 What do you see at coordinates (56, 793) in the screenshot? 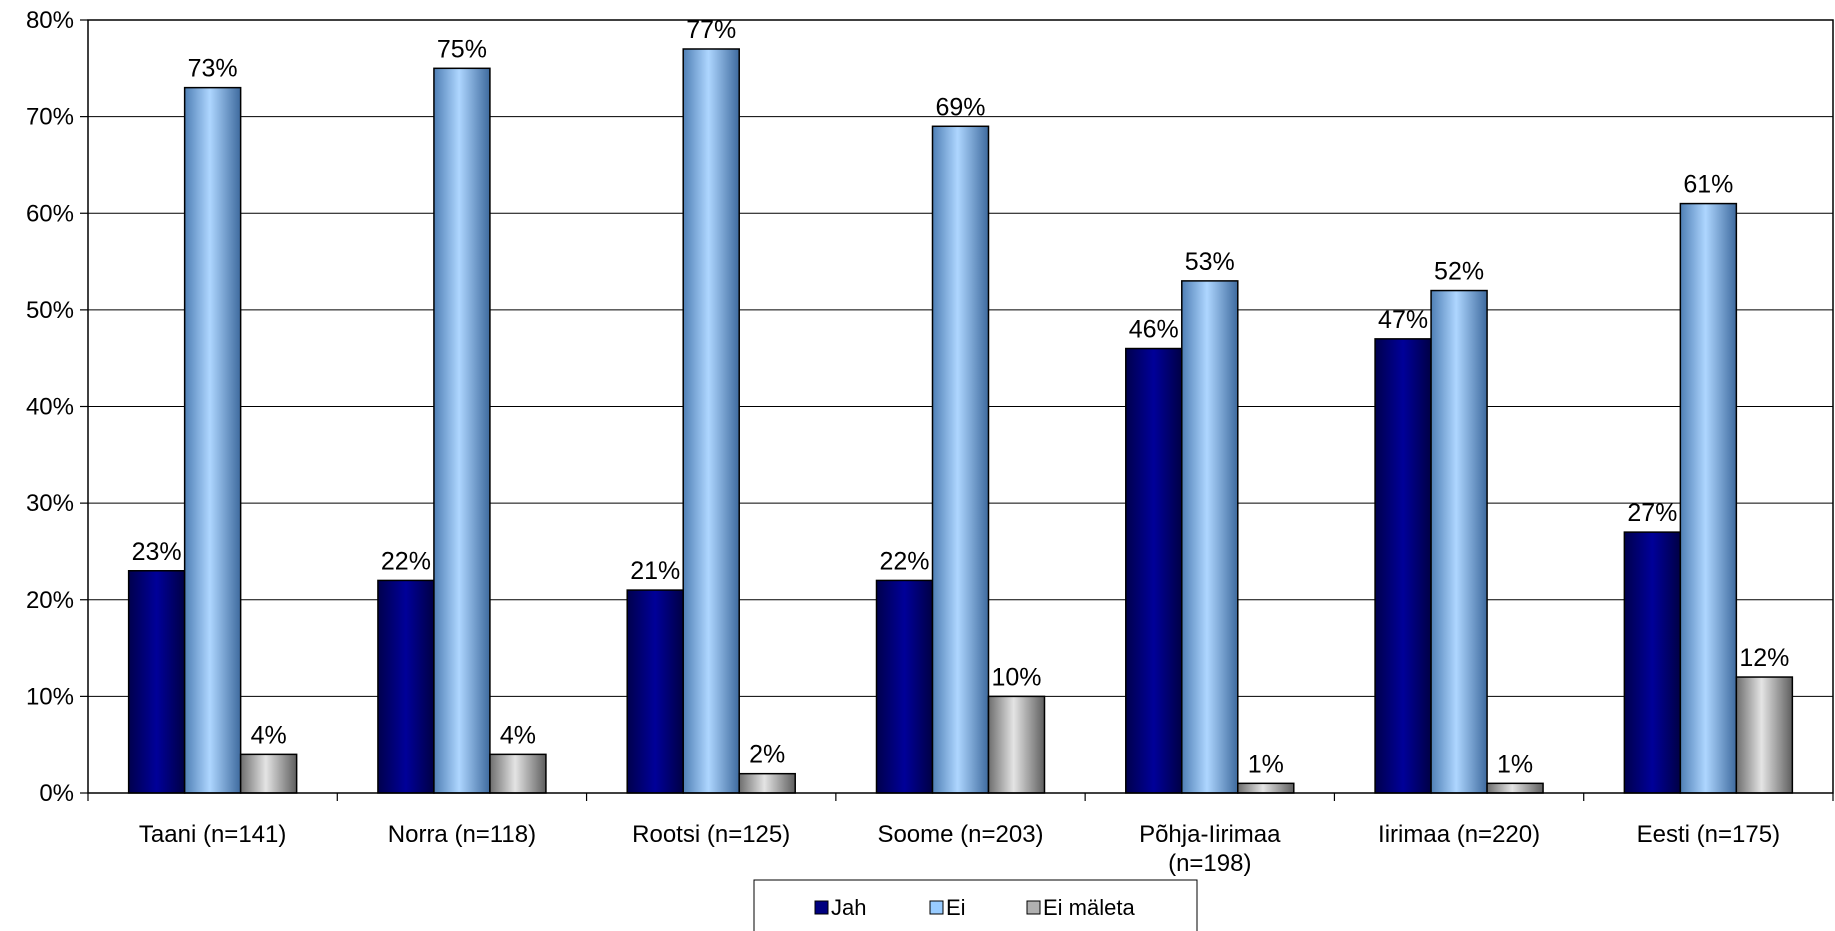
I see `y-tick-label: 0%` at bounding box center [56, 793].